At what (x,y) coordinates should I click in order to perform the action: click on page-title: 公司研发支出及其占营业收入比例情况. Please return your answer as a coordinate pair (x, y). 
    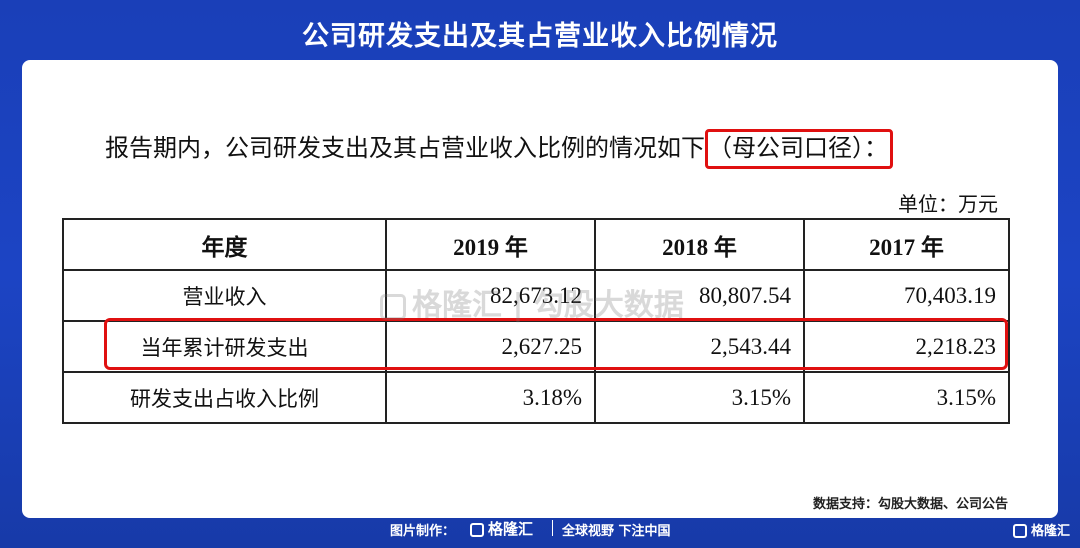
    Looking at the image, I should click on (540, 36).